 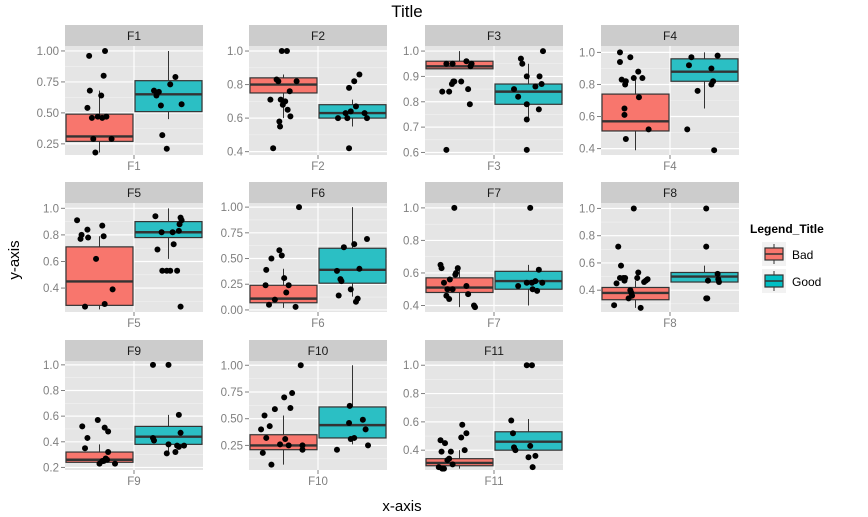 I want to click on facet-panel-f9: F9 0.2 0.4 0.6 0.8 1.0 F9, so click(x=123, y=414).